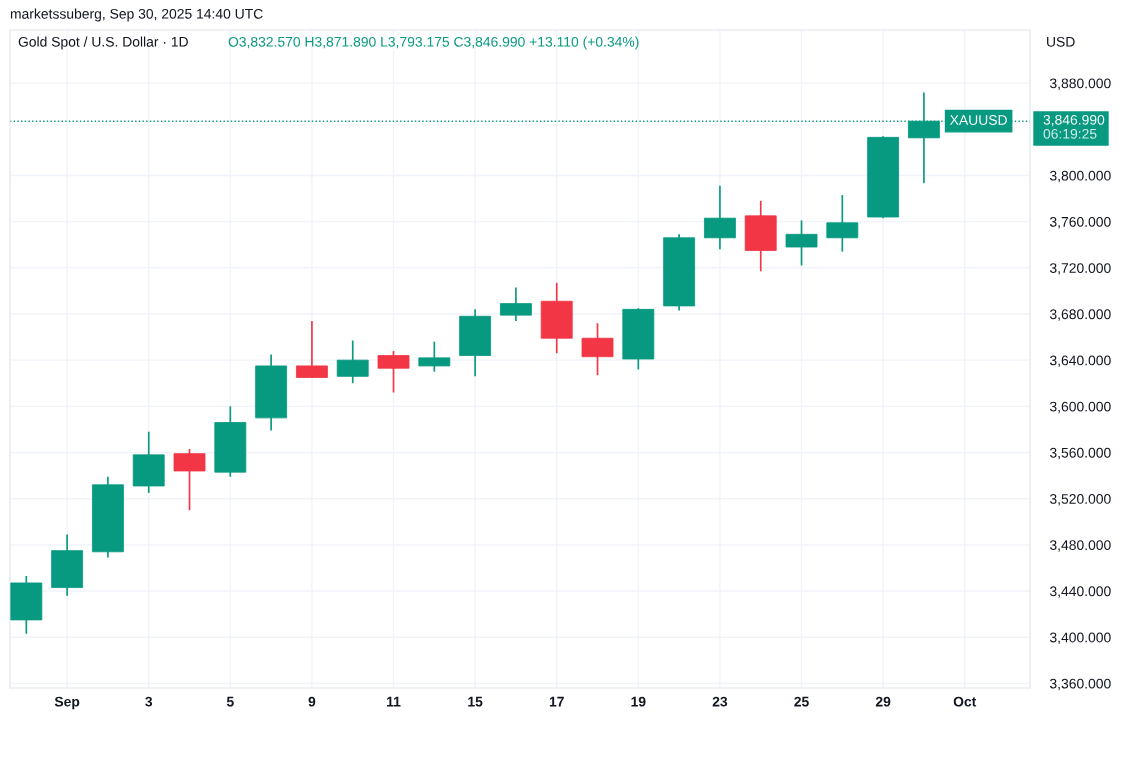 The height and width of the screenshot is (776, 1123). What do you see at coordinates (1080, 222) in the screenshot?
I see `y-tick-label: 3,760.000` at bounding box center [1080, 222].